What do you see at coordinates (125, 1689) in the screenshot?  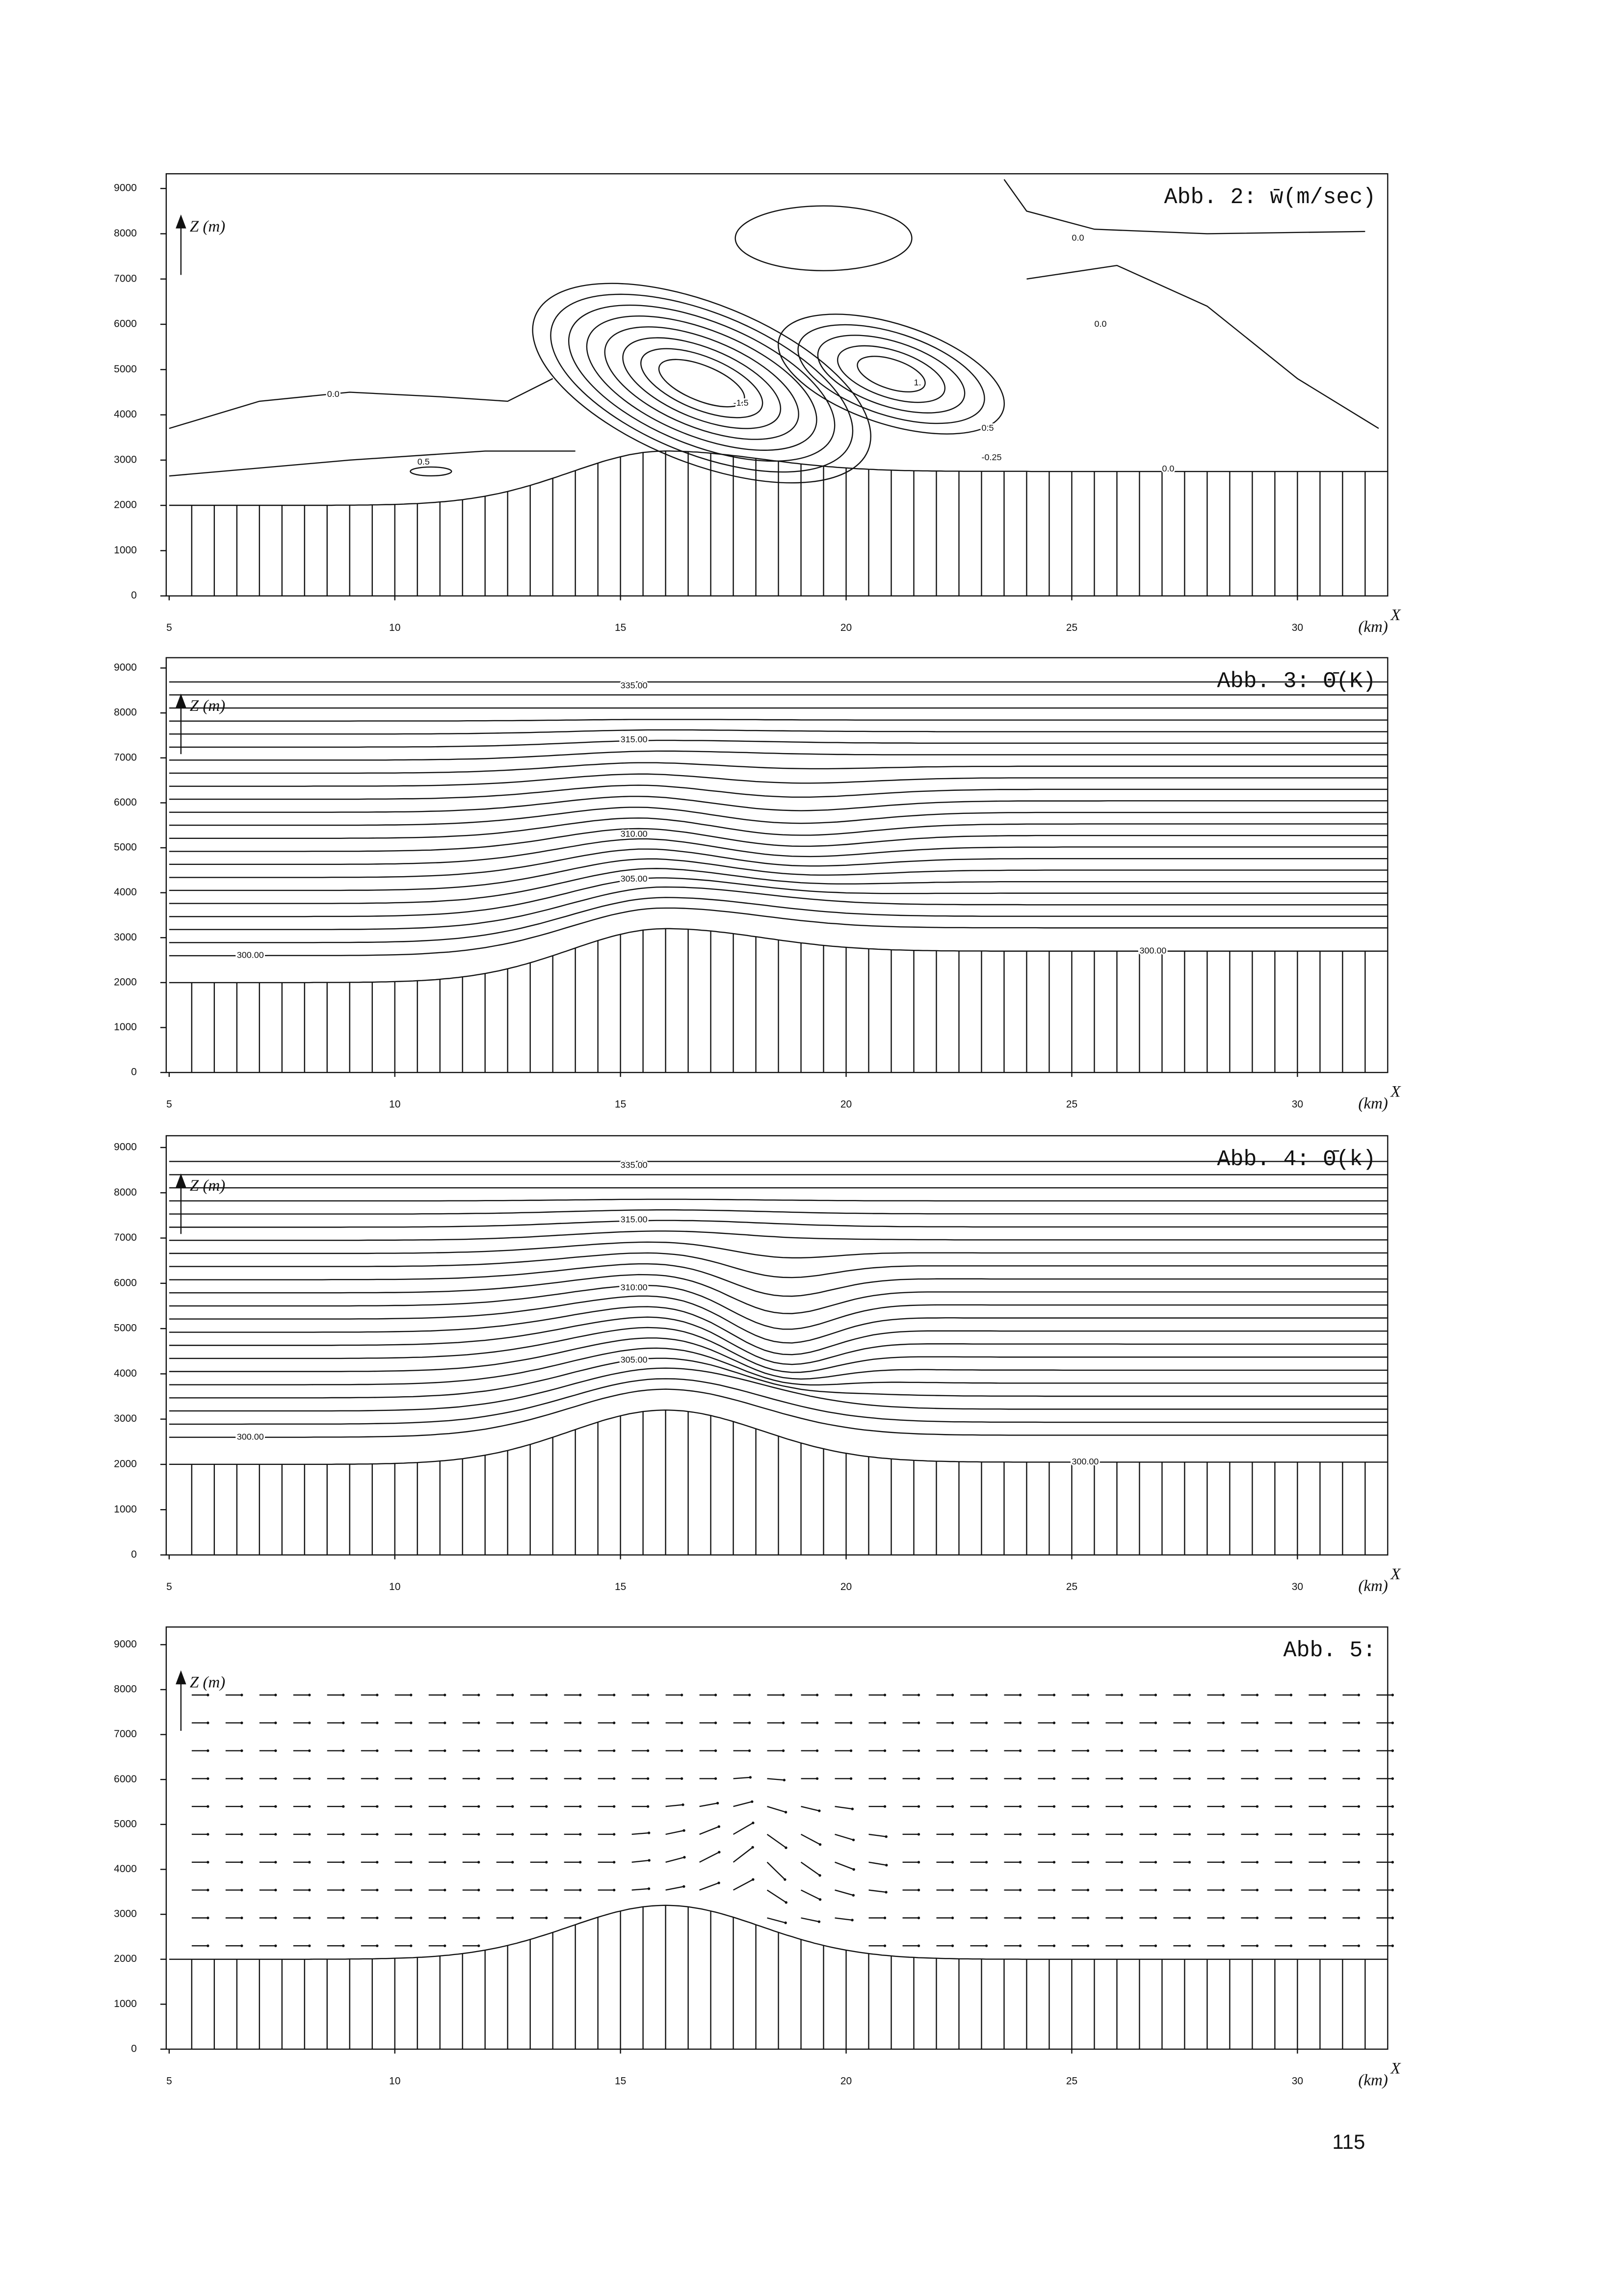 I see `y-tick-label: 8000` at bounding box center [125, 1689].